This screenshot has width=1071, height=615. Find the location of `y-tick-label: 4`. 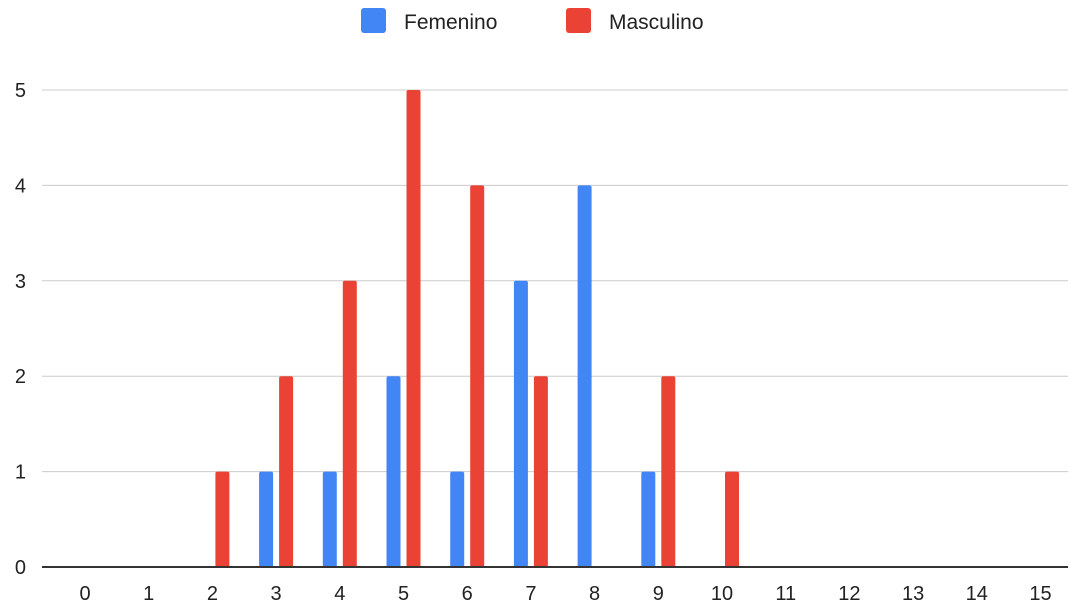

y-tick-label: 4 is located at coordinates (20, 186).